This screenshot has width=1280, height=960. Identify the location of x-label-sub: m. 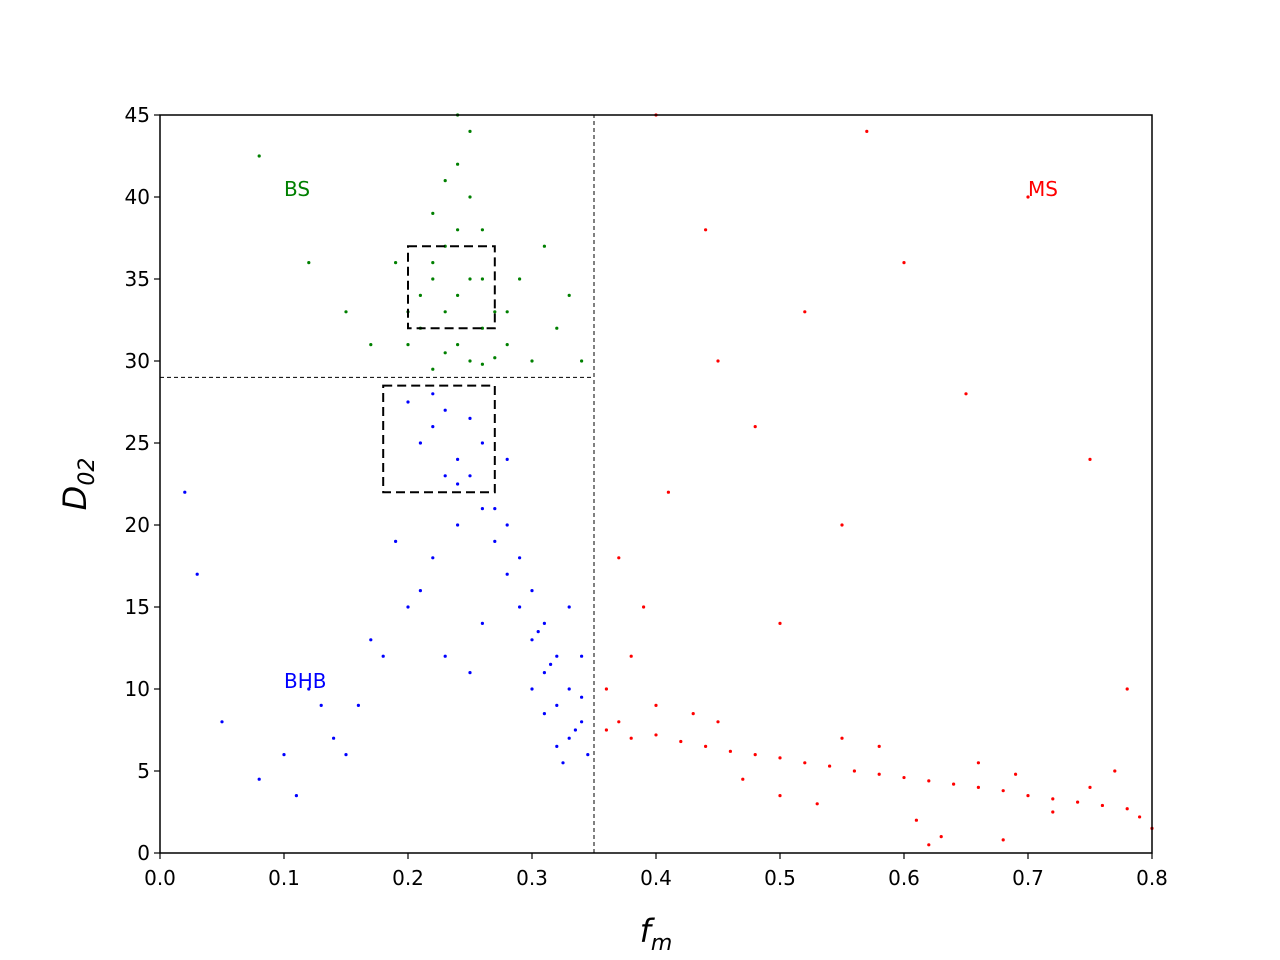
(661, 943).